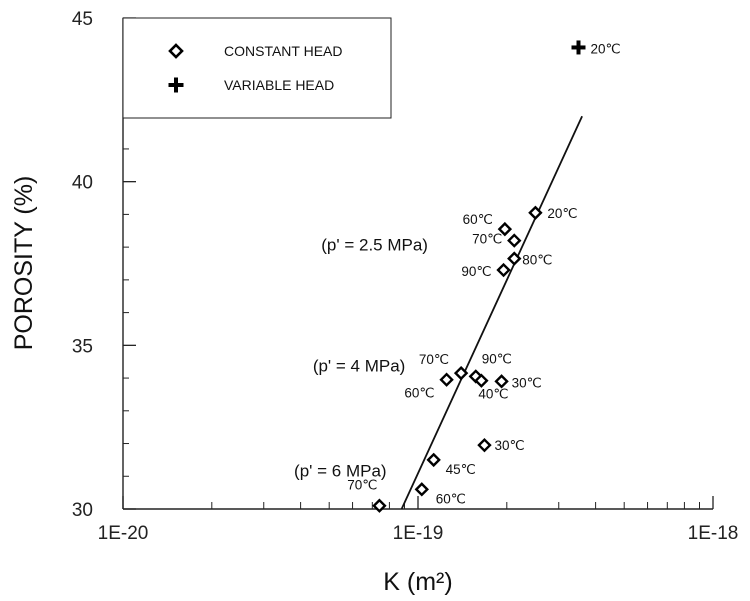 The width and height of the screenshot is (750, 601). What do you see at coordinates (176, 51) in the screenshot?
I see `legend-diamond-marker` at bounding box center [176, 51].